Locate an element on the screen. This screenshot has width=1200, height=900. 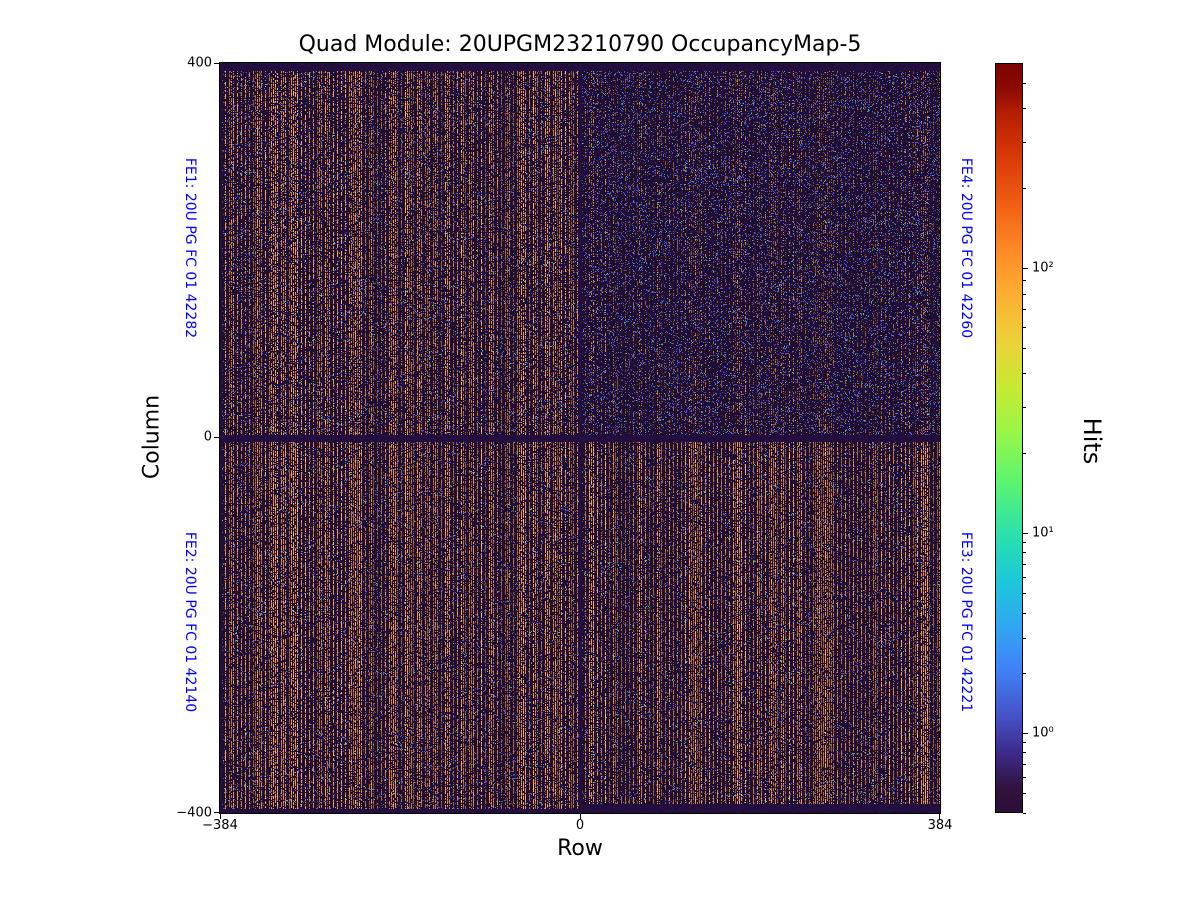
colorbar-tick-label-100: 10² is located at coordinates (1043, 268).